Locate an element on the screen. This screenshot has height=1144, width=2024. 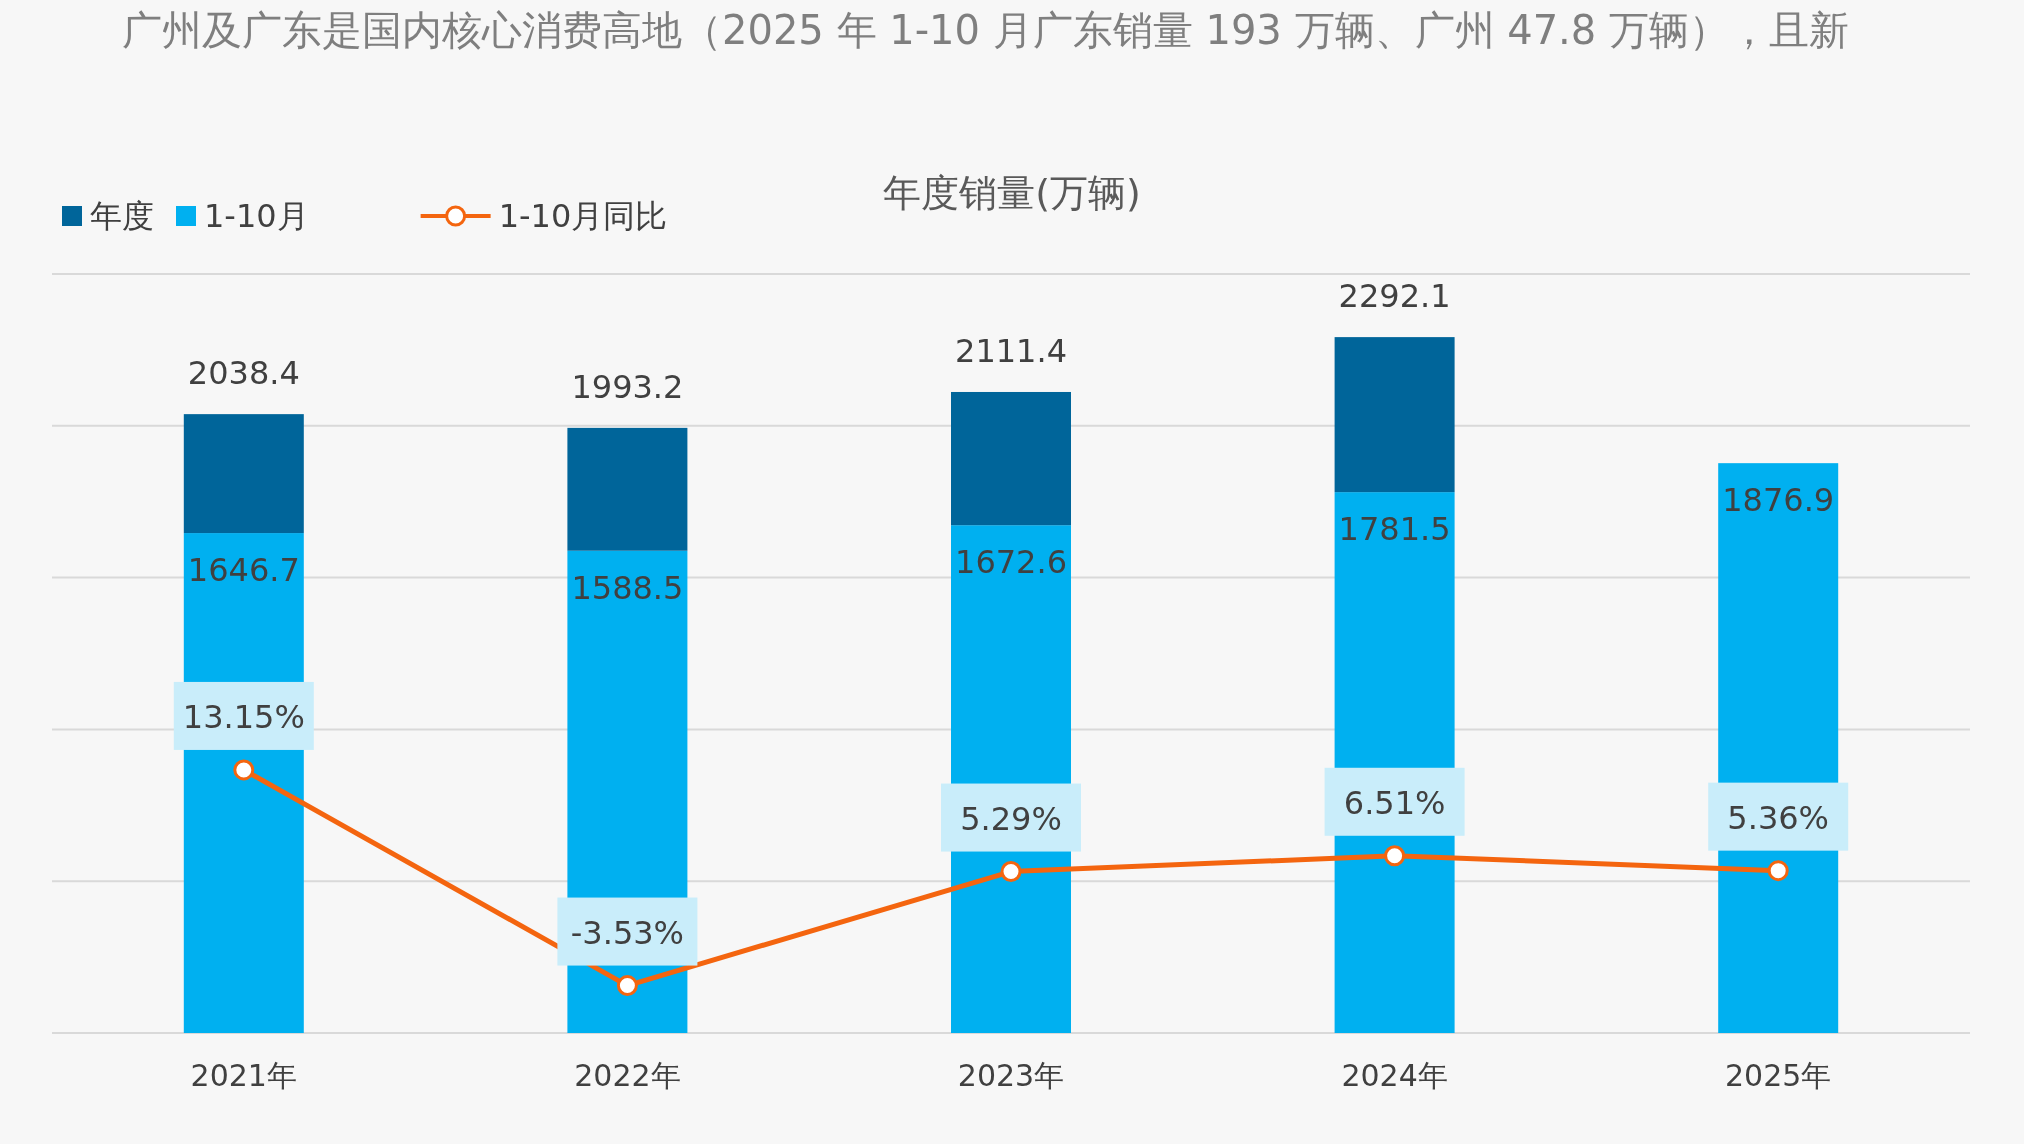
x-tick-label: 2022年 is located at coordinates (627, 1075).